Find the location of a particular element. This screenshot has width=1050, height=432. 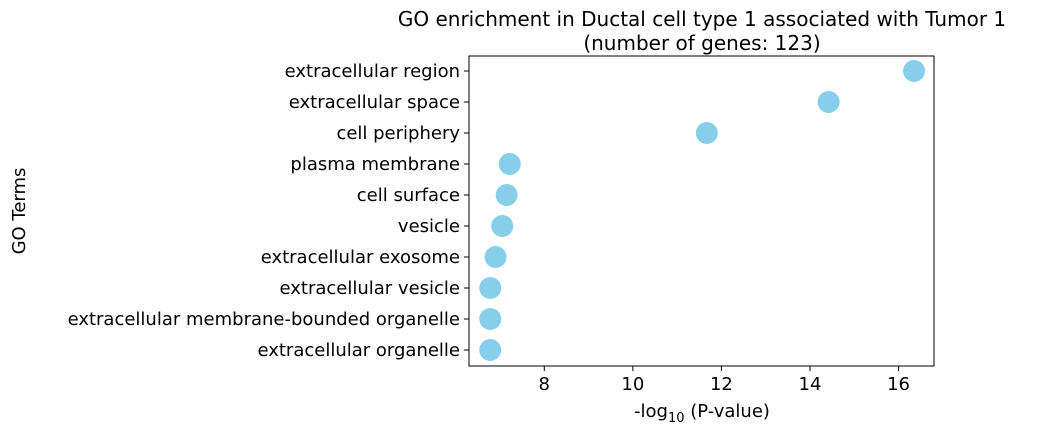

x-tick-label: 16 is located at coordinates (898, 384).